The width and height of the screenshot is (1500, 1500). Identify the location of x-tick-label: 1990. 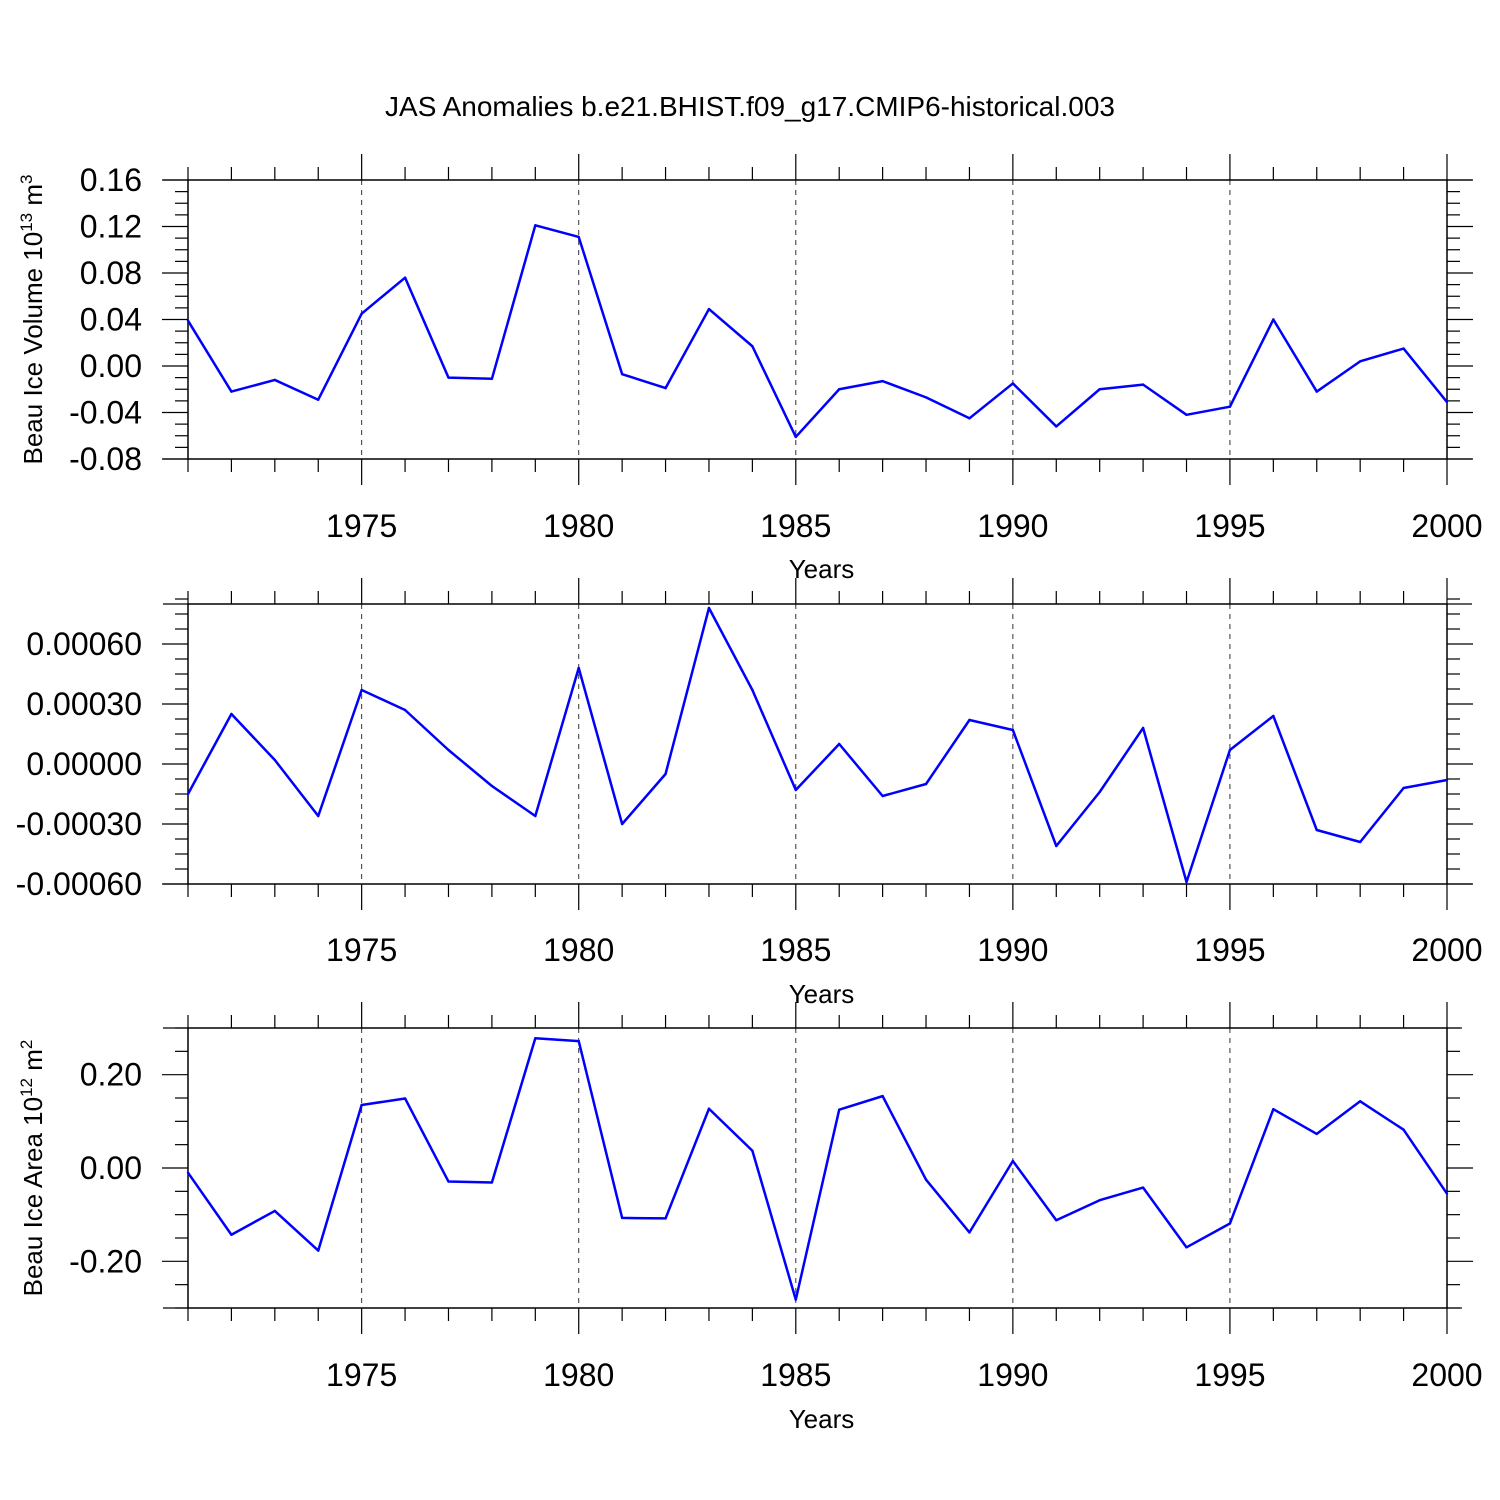
(1012, 950).